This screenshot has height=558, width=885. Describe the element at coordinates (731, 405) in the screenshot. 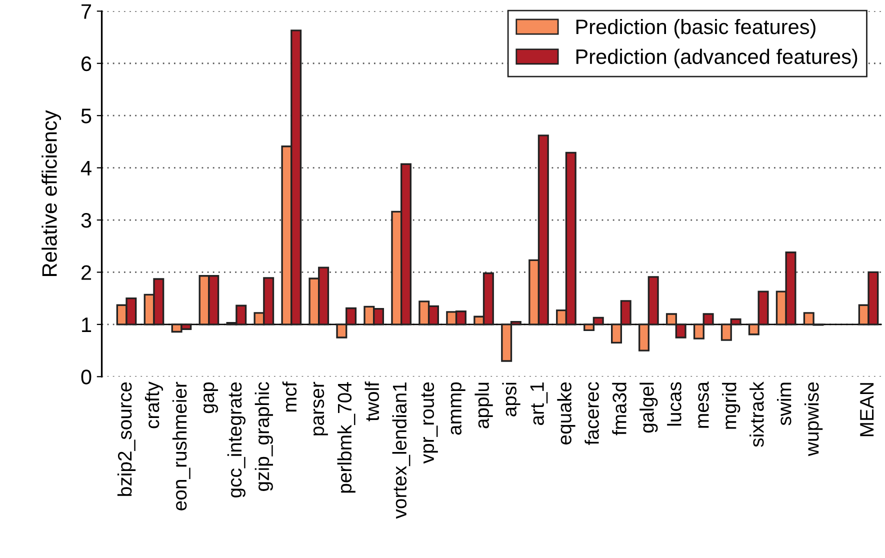

I see `x-tick-label: mgrid` at that location.